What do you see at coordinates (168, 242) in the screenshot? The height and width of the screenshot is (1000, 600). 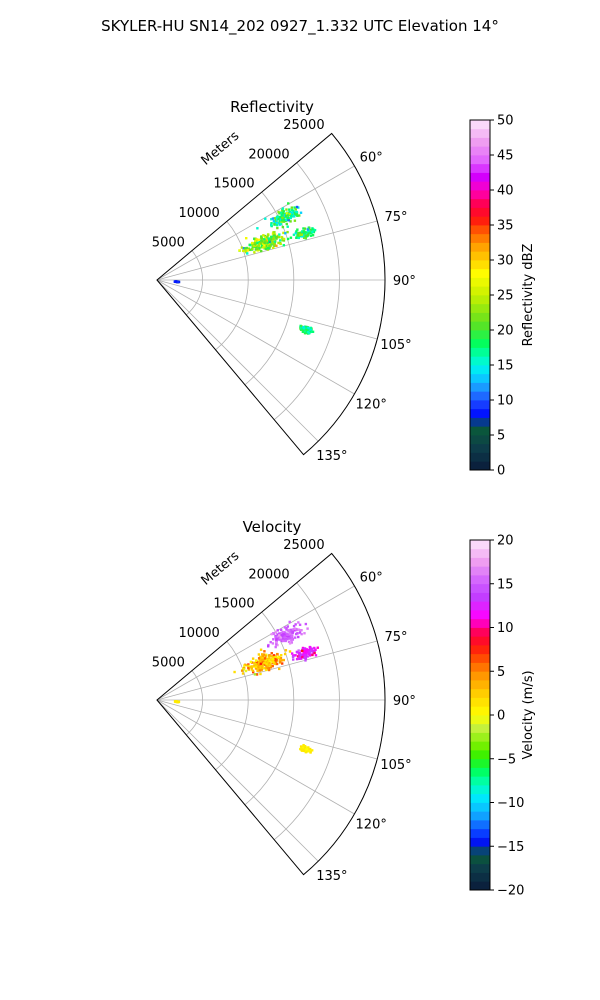 I see `range-tick-label: 5000` at bounding box center [168, 242].